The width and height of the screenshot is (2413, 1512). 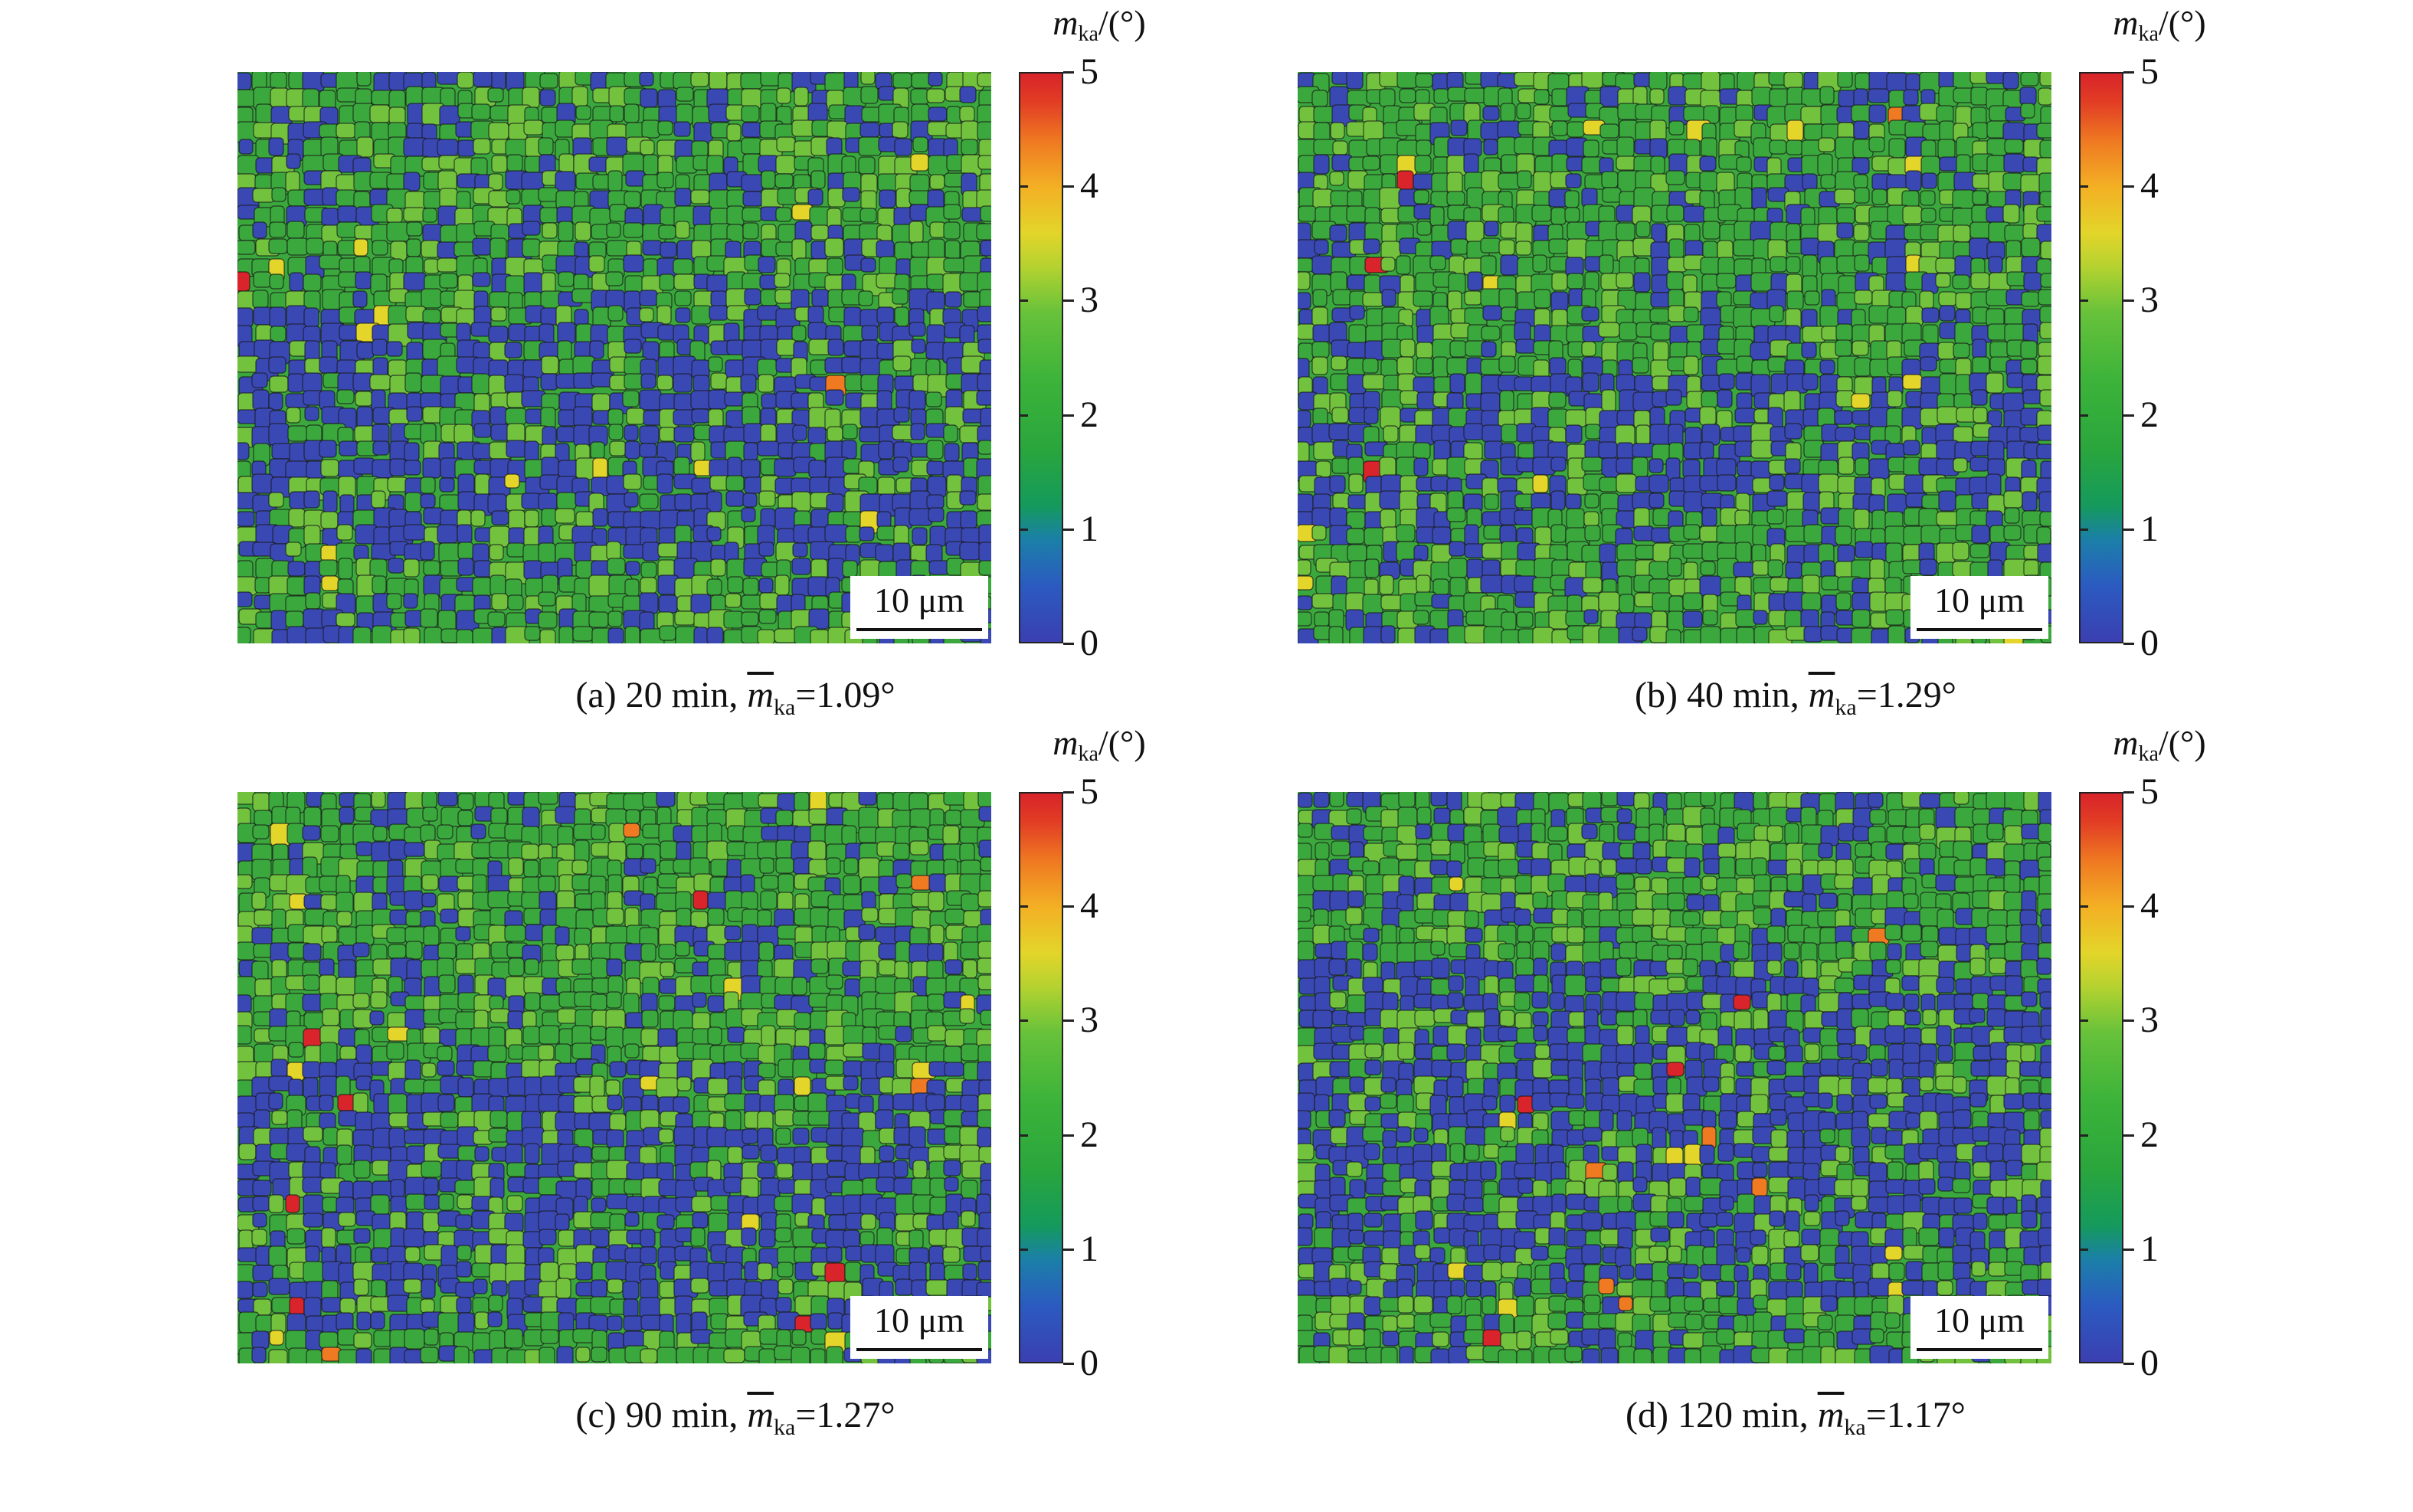 I want to click on caption-prefix: (a) 20 min,, so click(x=661, y=695).